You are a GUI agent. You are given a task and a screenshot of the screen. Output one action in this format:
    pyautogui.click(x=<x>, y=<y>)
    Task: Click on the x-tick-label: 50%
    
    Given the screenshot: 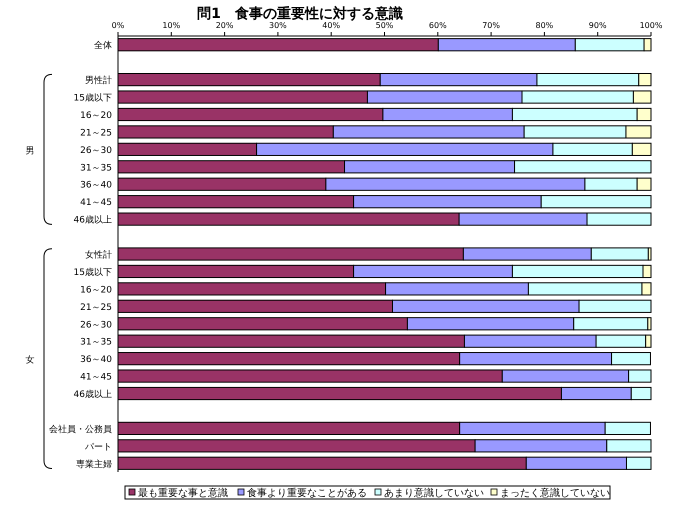 What is the action you would take?
    pyautogui.click(x=385, y=25)
    